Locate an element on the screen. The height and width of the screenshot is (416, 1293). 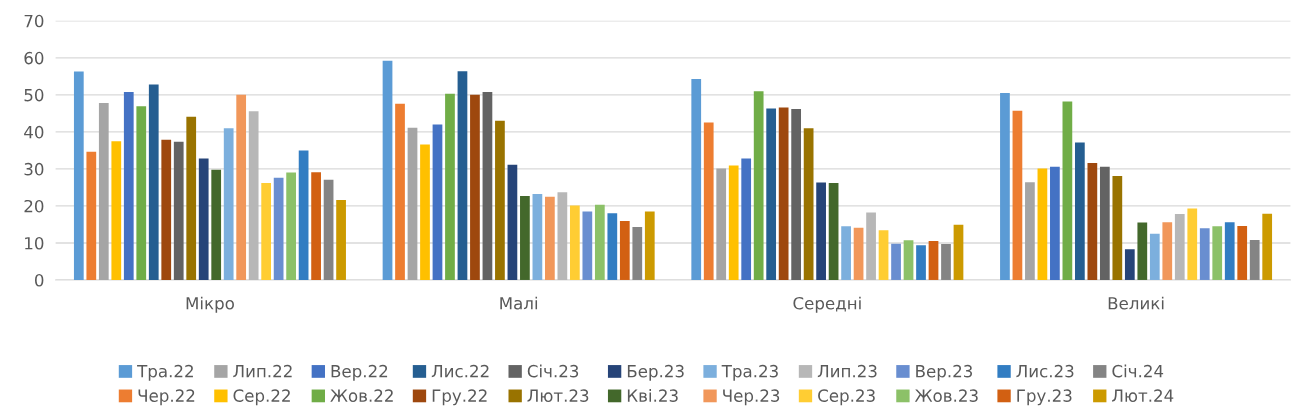
legend-label: Лют.24 is located at coordinates (1143, 395).